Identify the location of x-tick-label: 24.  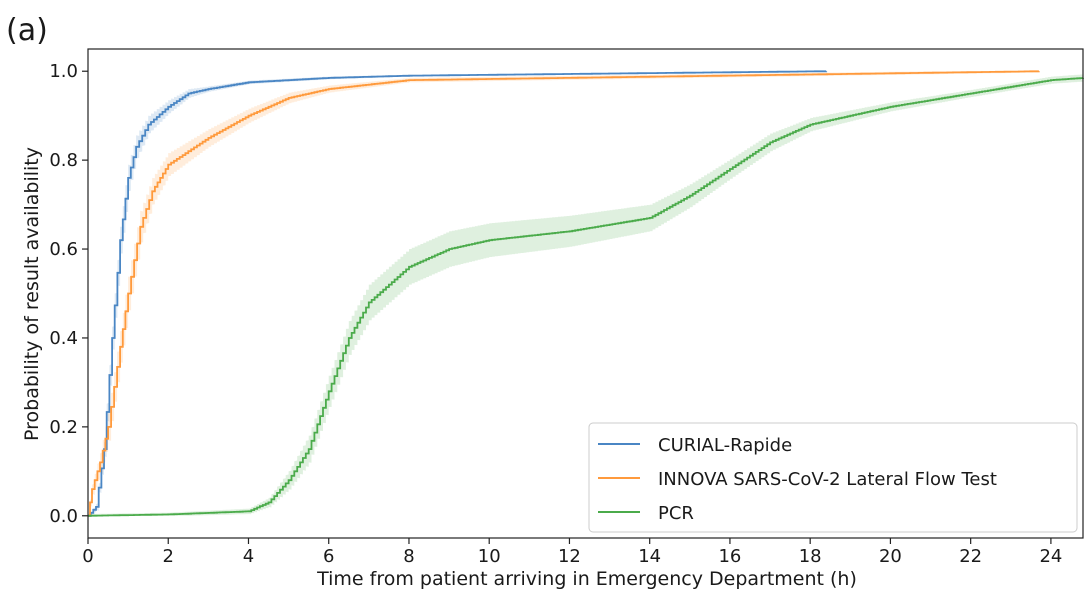
(1050, 556).